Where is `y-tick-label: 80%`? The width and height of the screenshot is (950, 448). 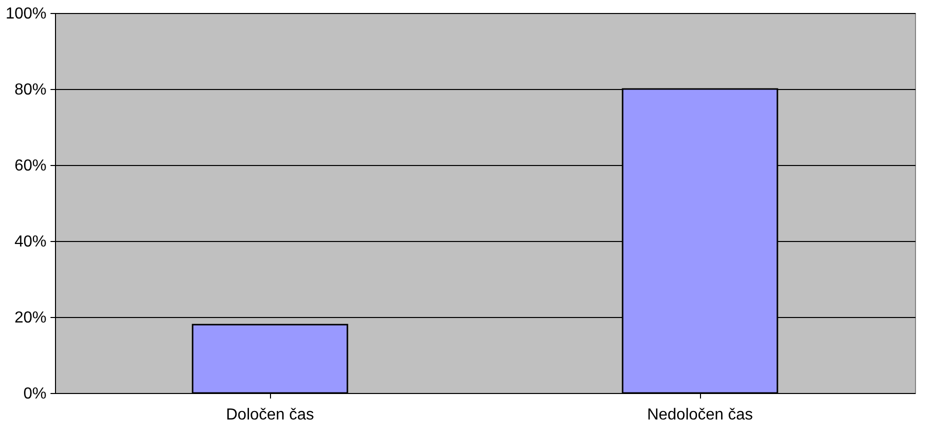
y-tick-label: 80% is located at coordinates (30, 90).